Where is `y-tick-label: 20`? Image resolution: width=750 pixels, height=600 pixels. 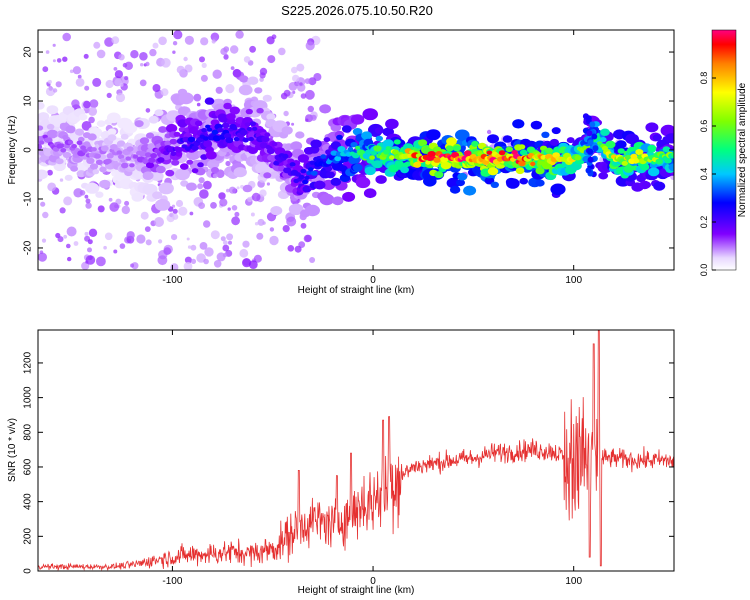 y-tick-label: 20 is located at coordinates (28, 52).